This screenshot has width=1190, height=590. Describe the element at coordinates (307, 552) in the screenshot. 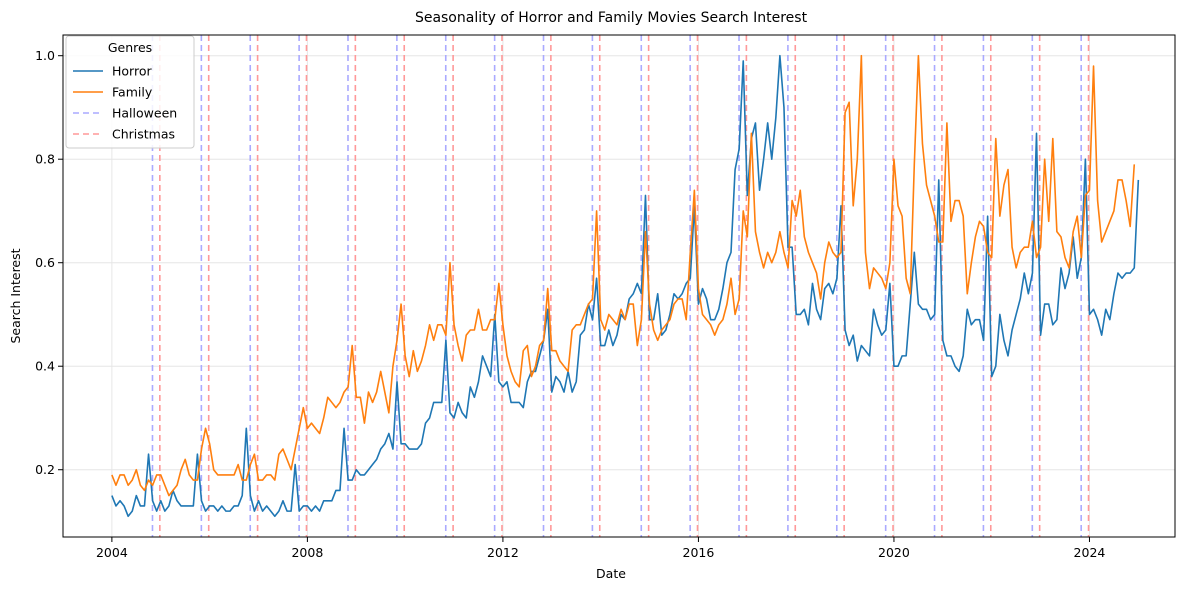

I see `x-tick-label: 2008` at that location.